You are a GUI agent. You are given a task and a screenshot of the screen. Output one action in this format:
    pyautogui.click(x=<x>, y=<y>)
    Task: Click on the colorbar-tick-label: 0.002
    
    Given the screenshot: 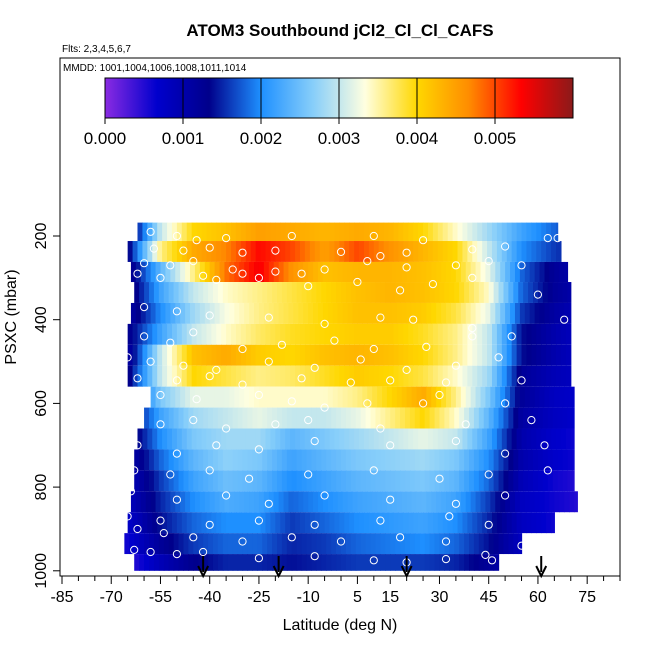 What is the action you would take?
    pyautogui.click(x=261, y=138)
    